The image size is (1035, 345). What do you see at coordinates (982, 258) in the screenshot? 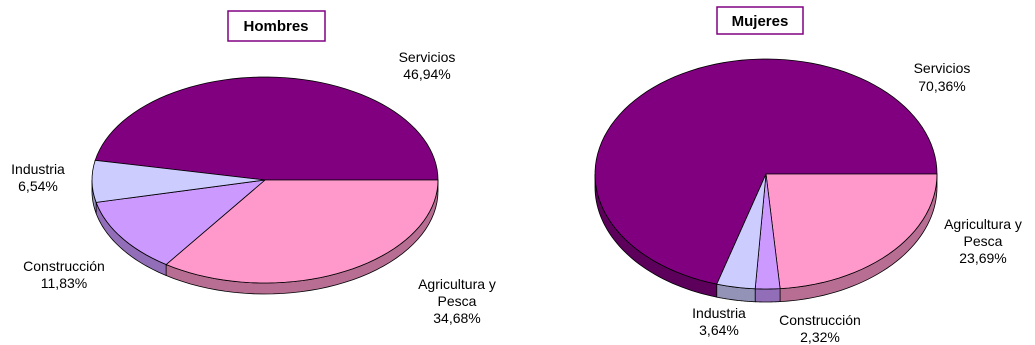
I see `slice-label-agricultura: 23,69%` at bounding box center [982, 258].